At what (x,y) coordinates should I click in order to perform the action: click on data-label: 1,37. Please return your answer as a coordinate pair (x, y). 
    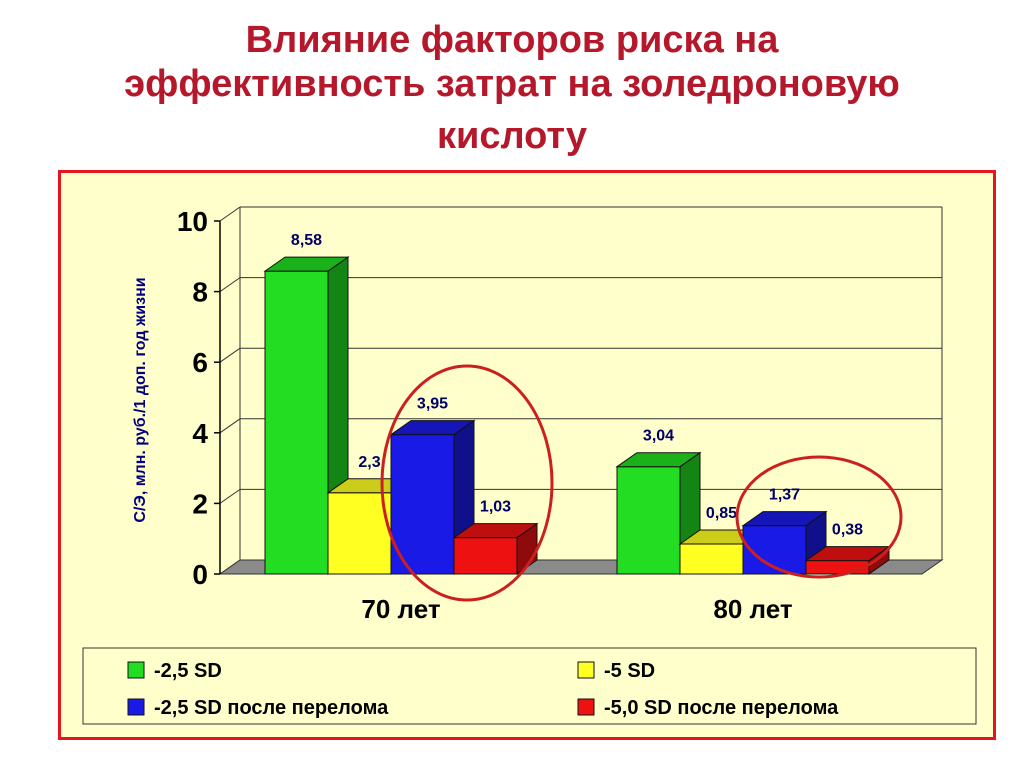
    Looking at the image, I should click on (784, 495).